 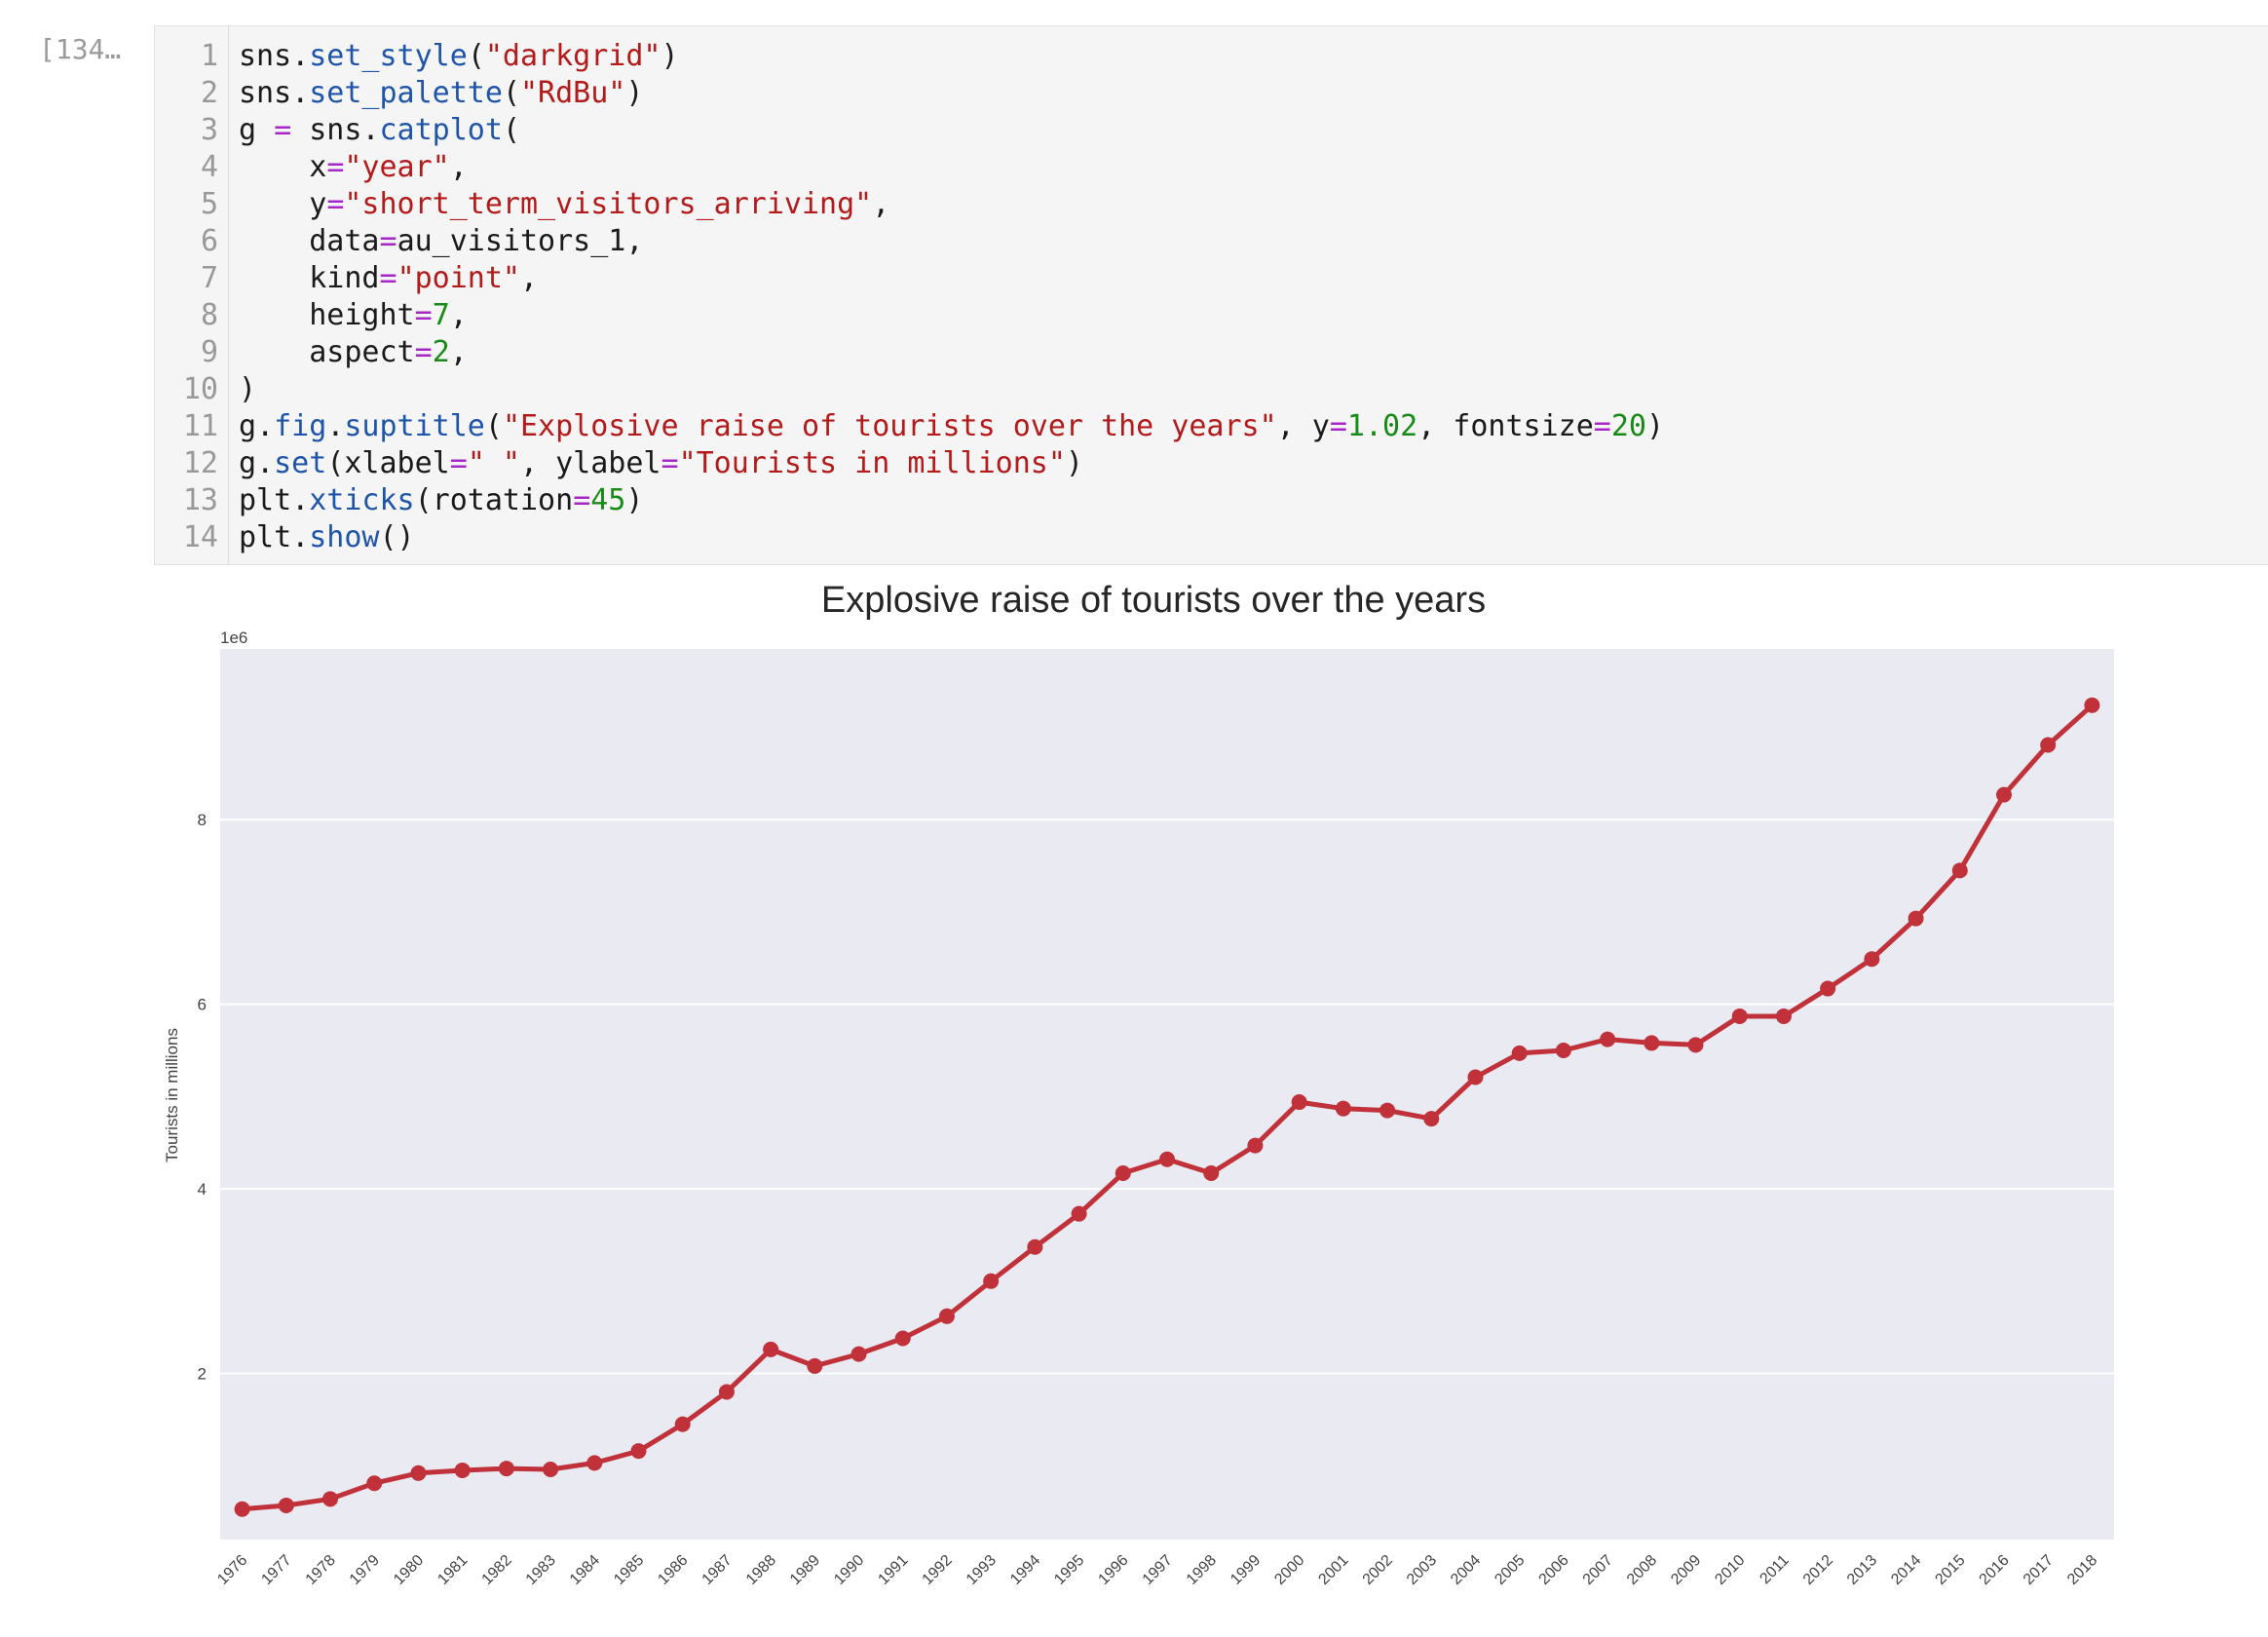 What do you see at coordinates (1818, 1570) in the screenshot?
I see `x-tick-label: 2012` at bounding box center [1818, 1570].